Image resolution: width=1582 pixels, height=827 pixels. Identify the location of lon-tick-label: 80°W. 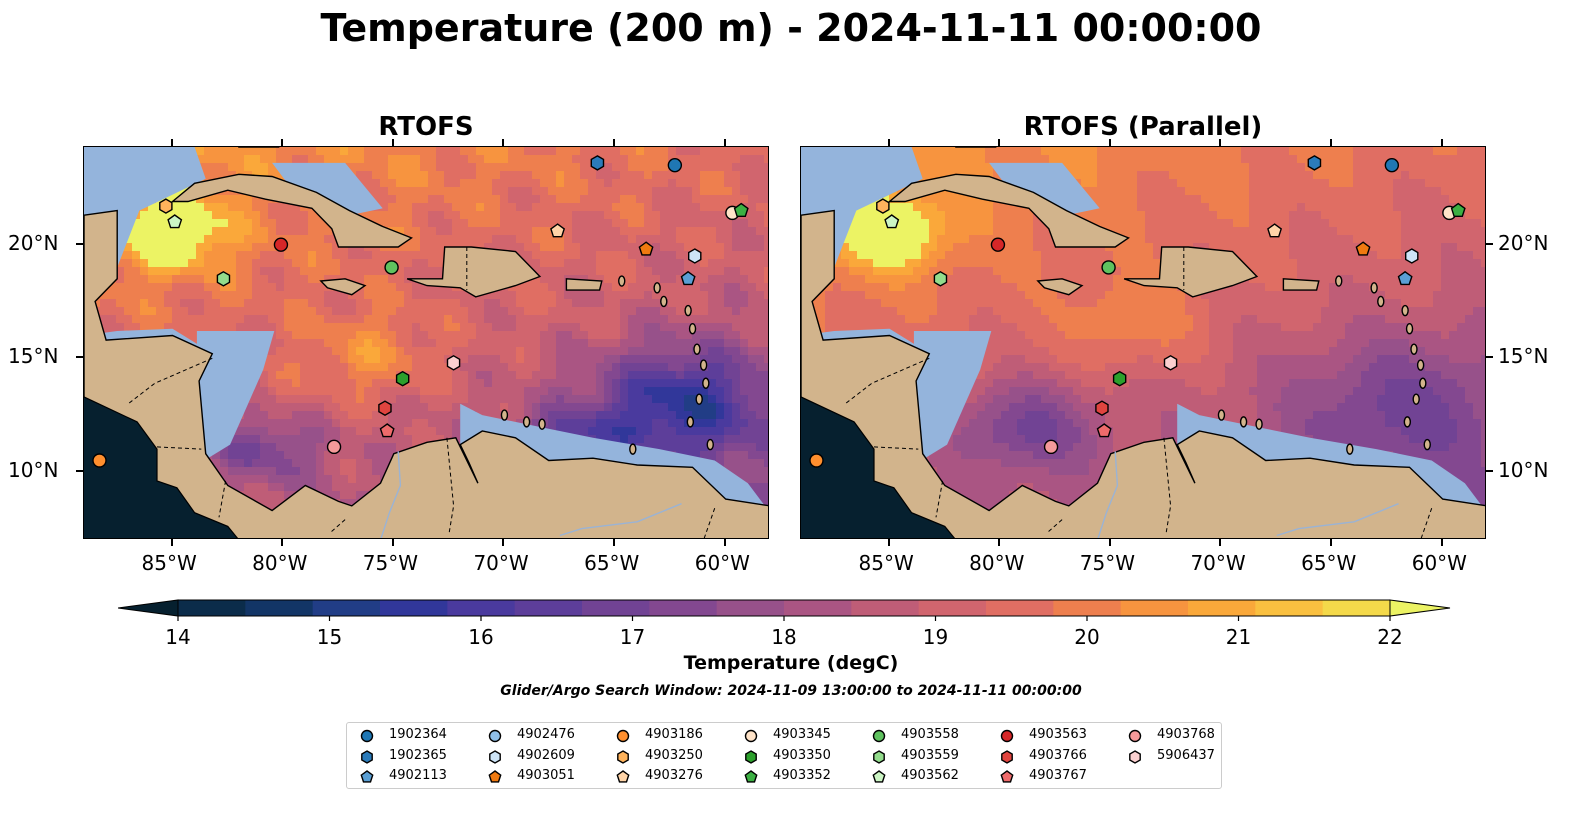
(280, 563).